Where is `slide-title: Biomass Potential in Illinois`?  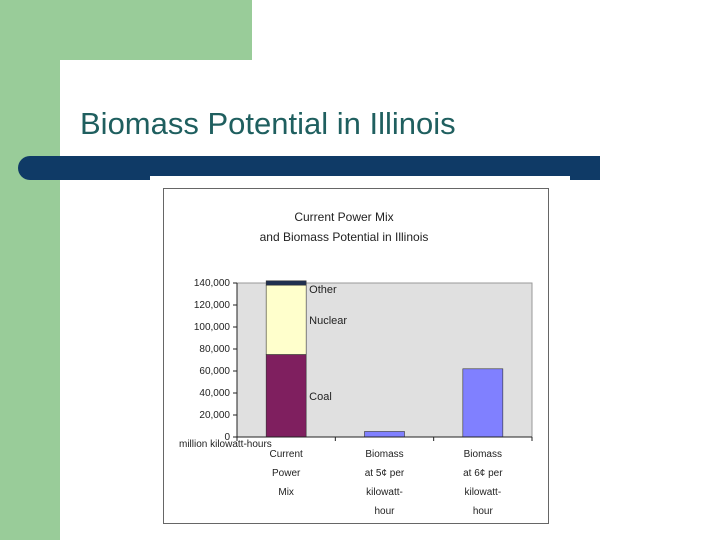 slide-title: Biomass Potential in Illinois is located at coordinates (268, 123).